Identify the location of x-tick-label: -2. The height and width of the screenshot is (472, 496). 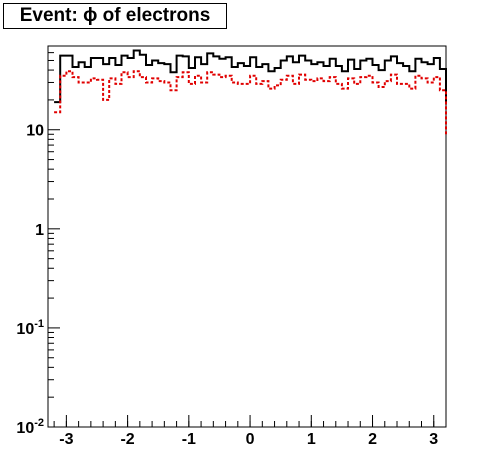
(127, 439).